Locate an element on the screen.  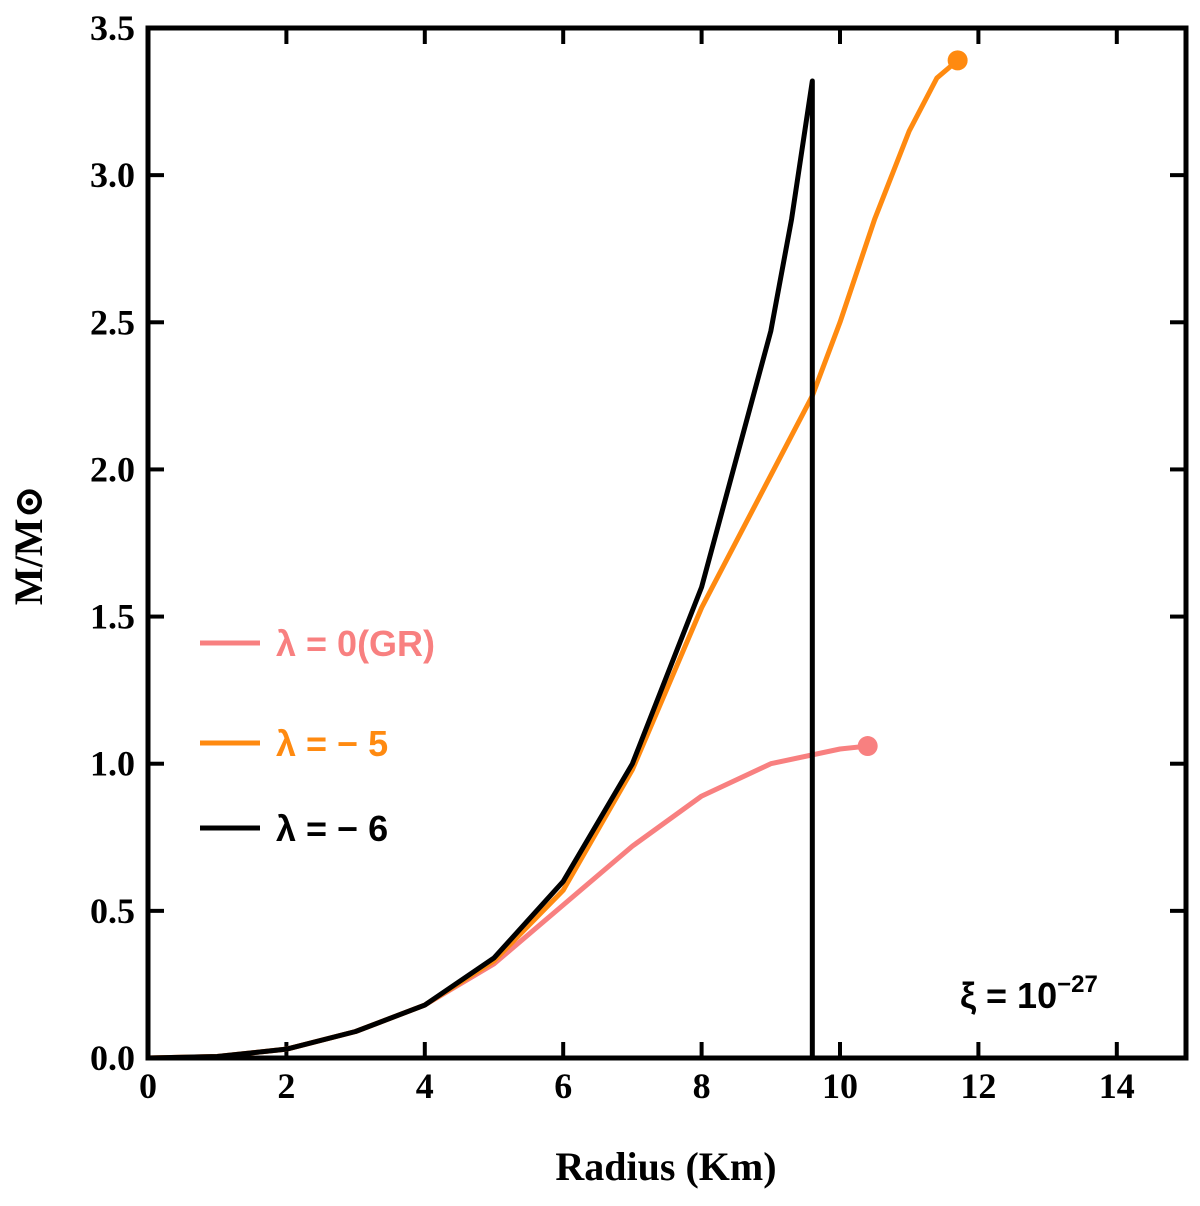
y-tick-label: 3.5 is located at coordinates (112, 28).